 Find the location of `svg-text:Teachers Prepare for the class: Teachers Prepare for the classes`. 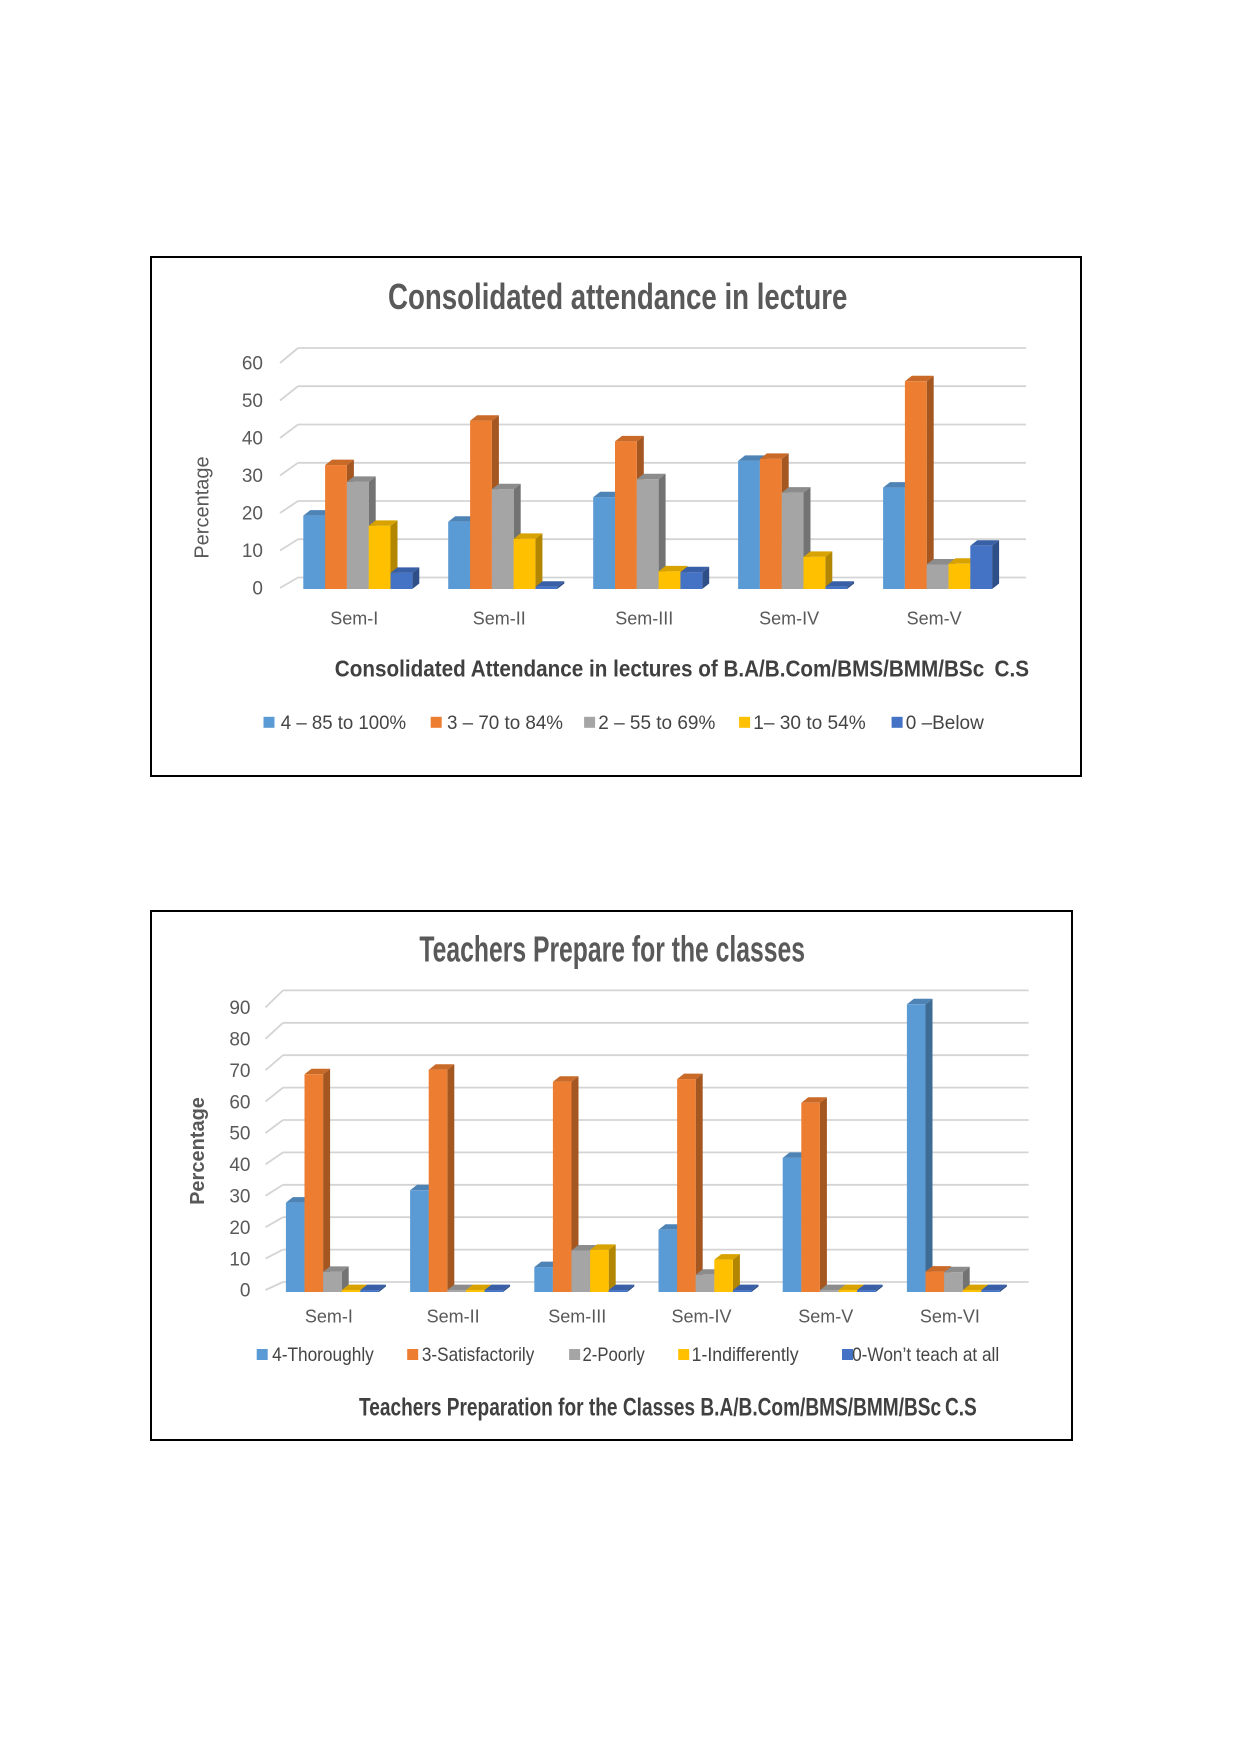

svg-text:Teachers Prepare for the class: Teachers Prepare for the classes is located at coordinates (612, 948).